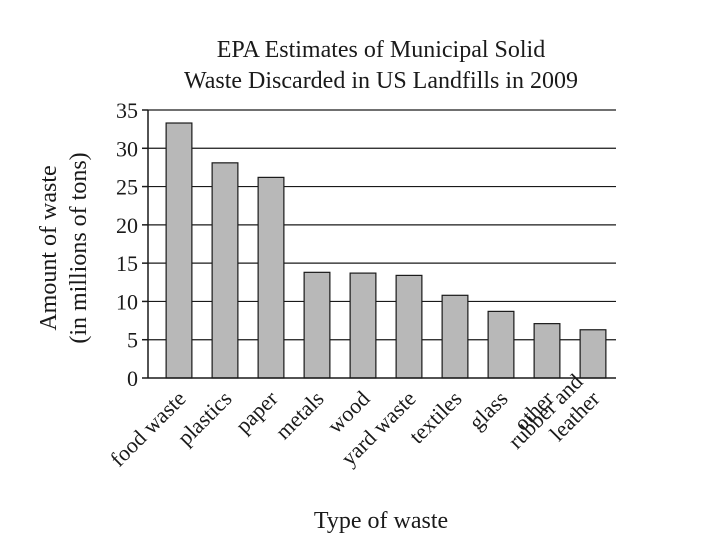 This screenshot has width=710, height=559. What do you see at coordinates (127, 110) in the screenshot?
I see `y-tick-label: 35` at bounding box center [127, 110].